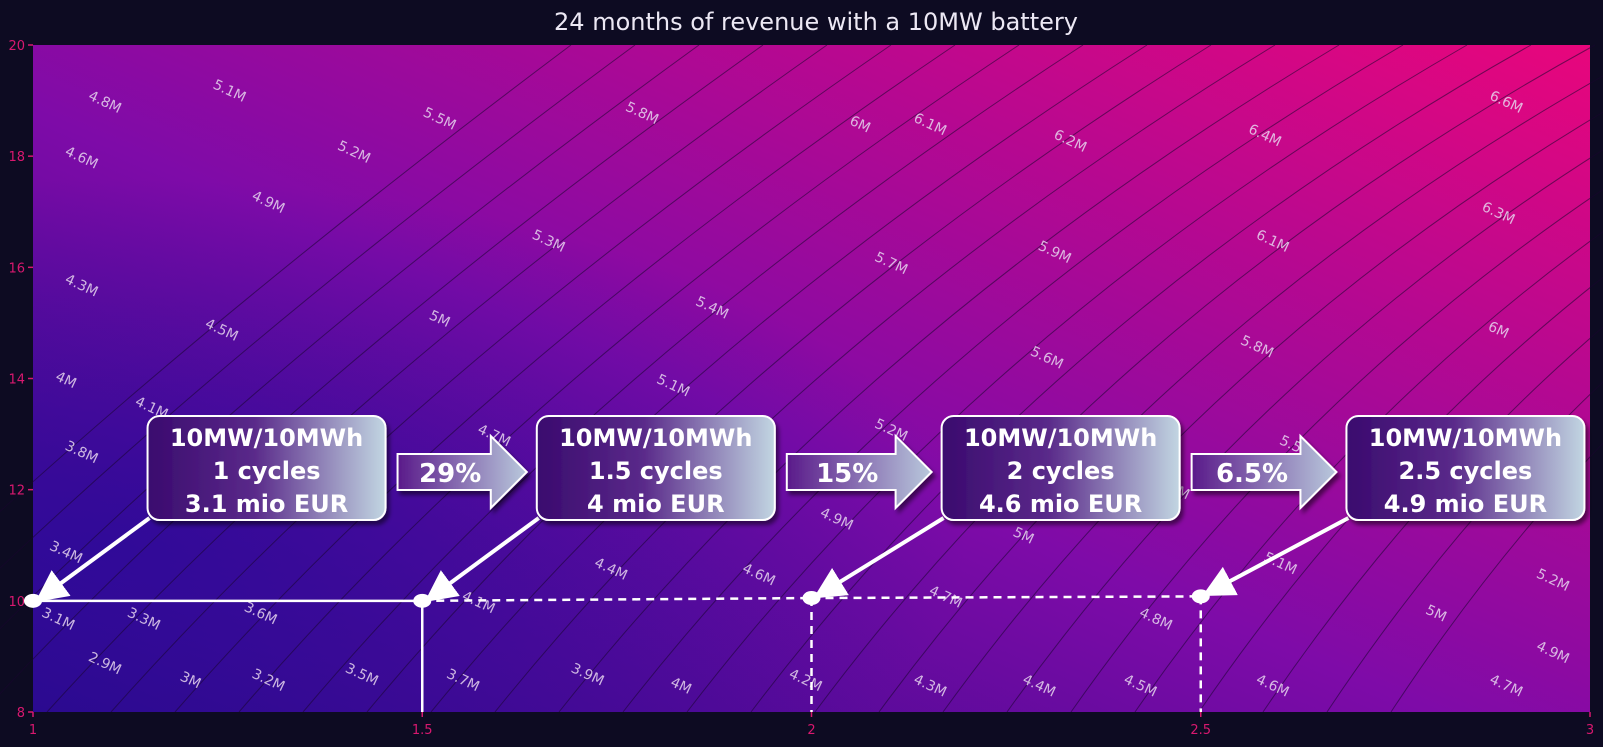  I want to click on increase-label: 6.5%, so click(1252, 474).